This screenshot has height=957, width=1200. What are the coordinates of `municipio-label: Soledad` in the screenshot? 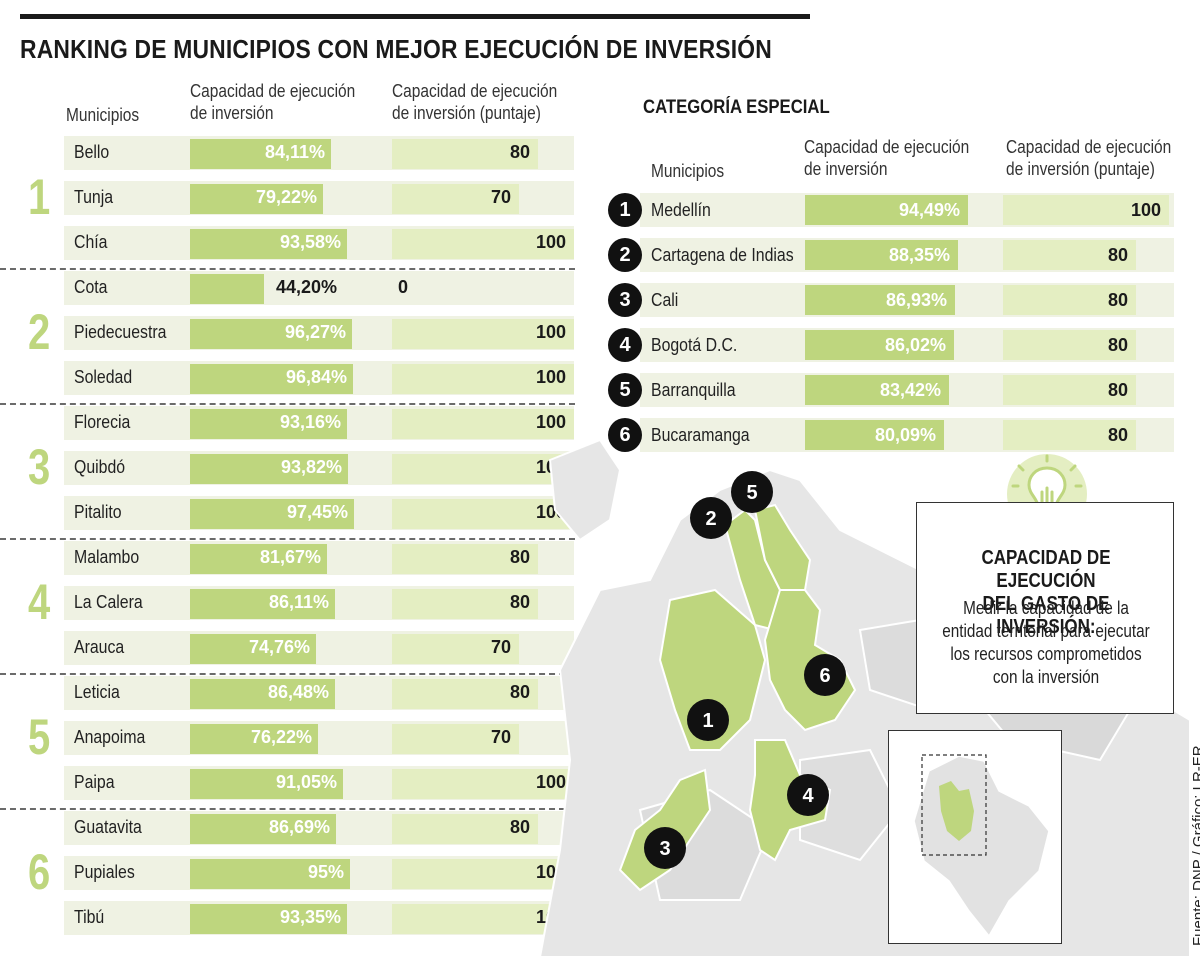 It's located at (103, 377).